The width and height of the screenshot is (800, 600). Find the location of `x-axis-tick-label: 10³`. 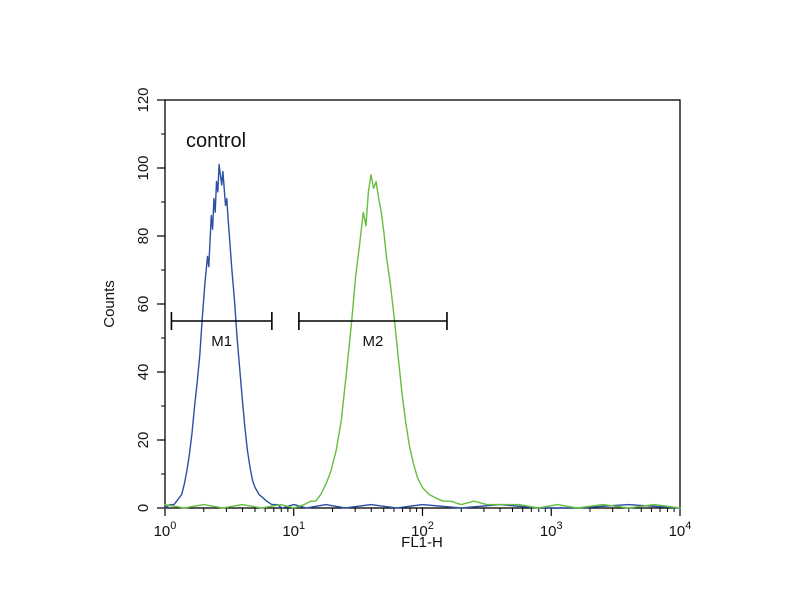

x-axis-tick-label: 10³ is located at coordinates (551, 530).